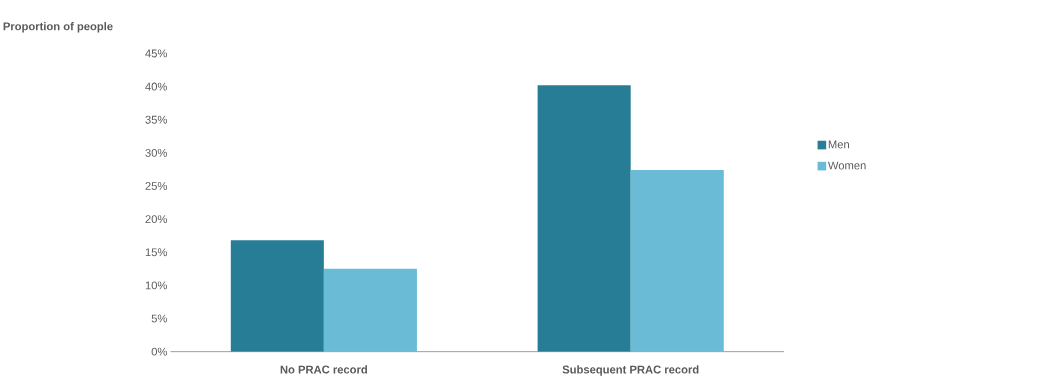 The image size is (1047, 383). I want to click on y-tick-label: 0%, so click(159, 351).